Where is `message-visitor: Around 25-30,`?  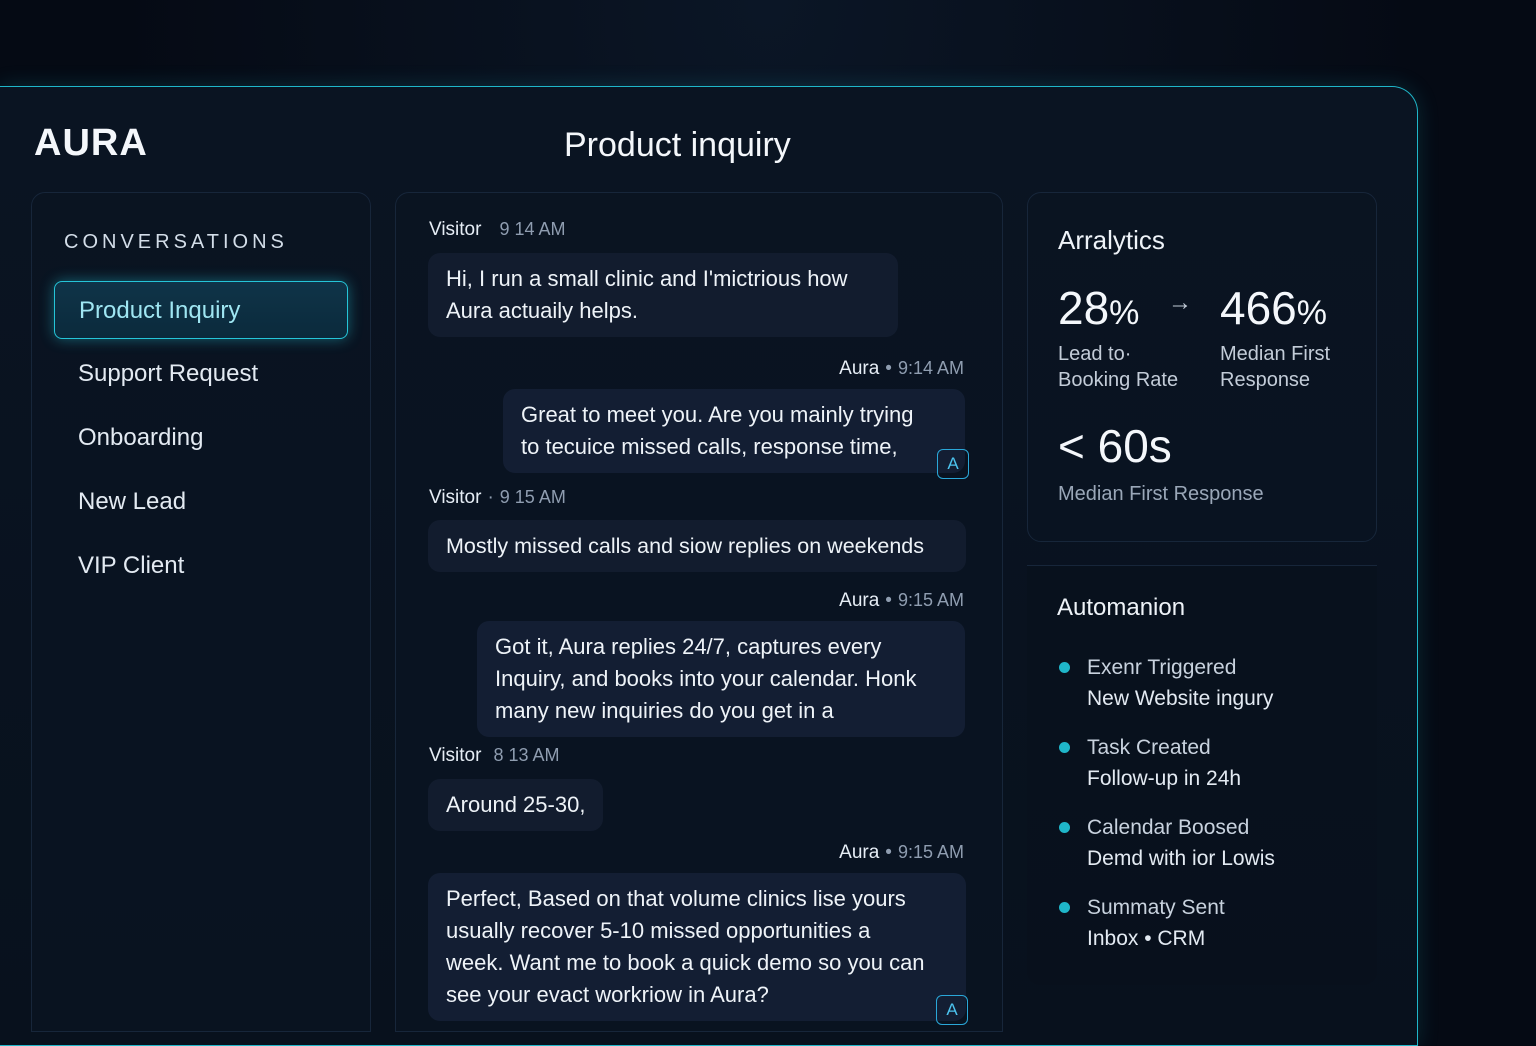
message-visitor: Around 25-30, is located at coordinates (516, 805).